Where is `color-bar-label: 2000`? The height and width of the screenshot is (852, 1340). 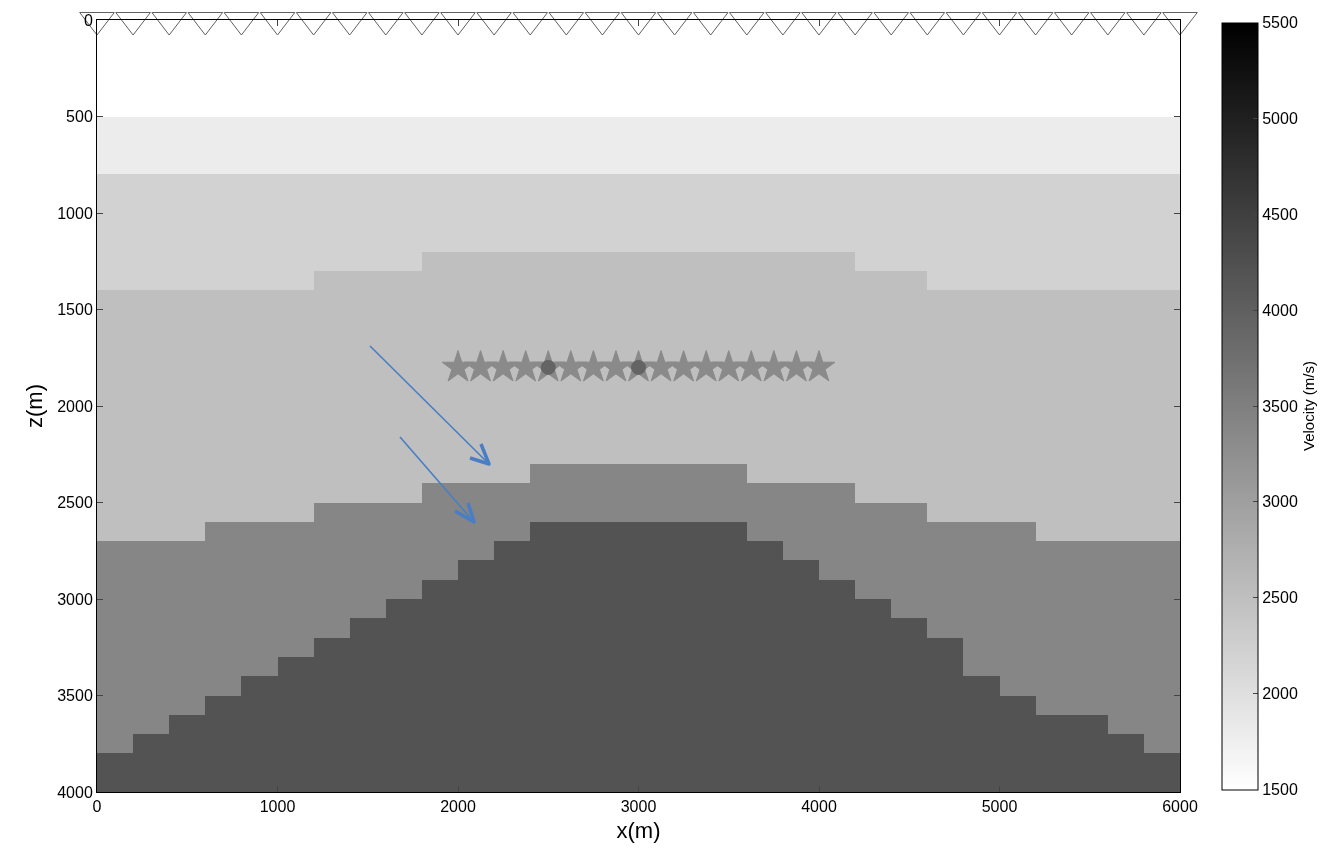 color-bar-label: 2000 is located at coordinates (1280, 694).